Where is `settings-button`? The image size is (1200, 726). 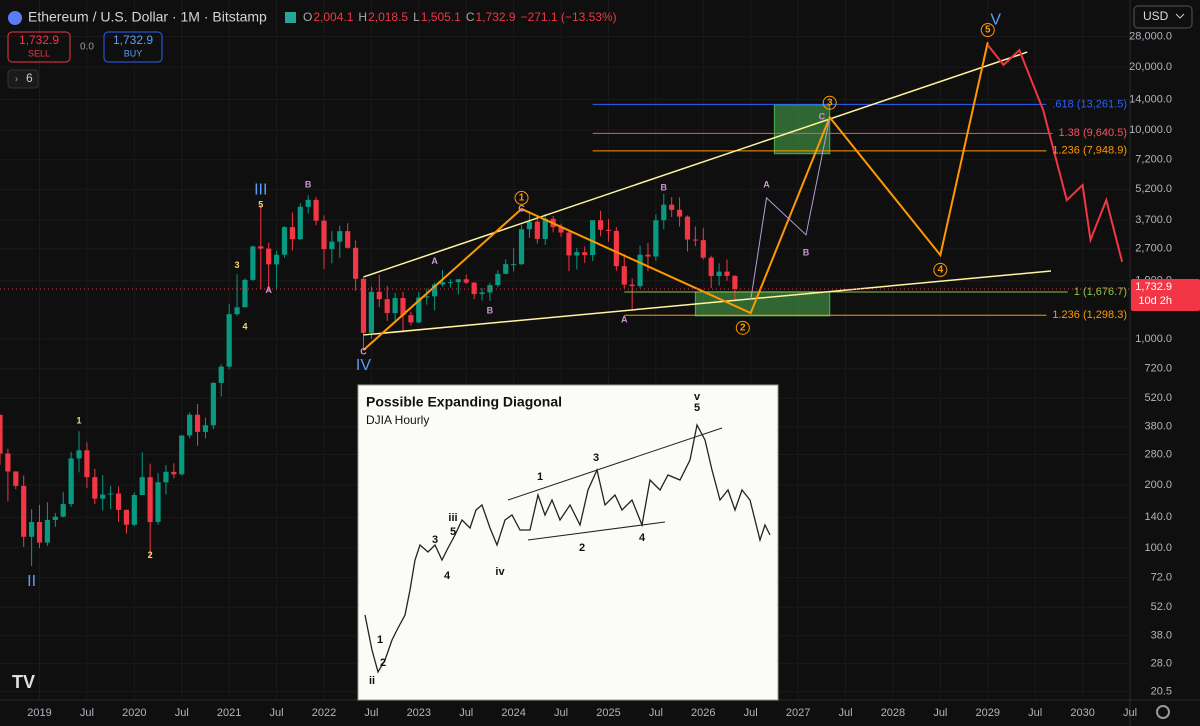 settings-button is located at coordinates (1163, 712).